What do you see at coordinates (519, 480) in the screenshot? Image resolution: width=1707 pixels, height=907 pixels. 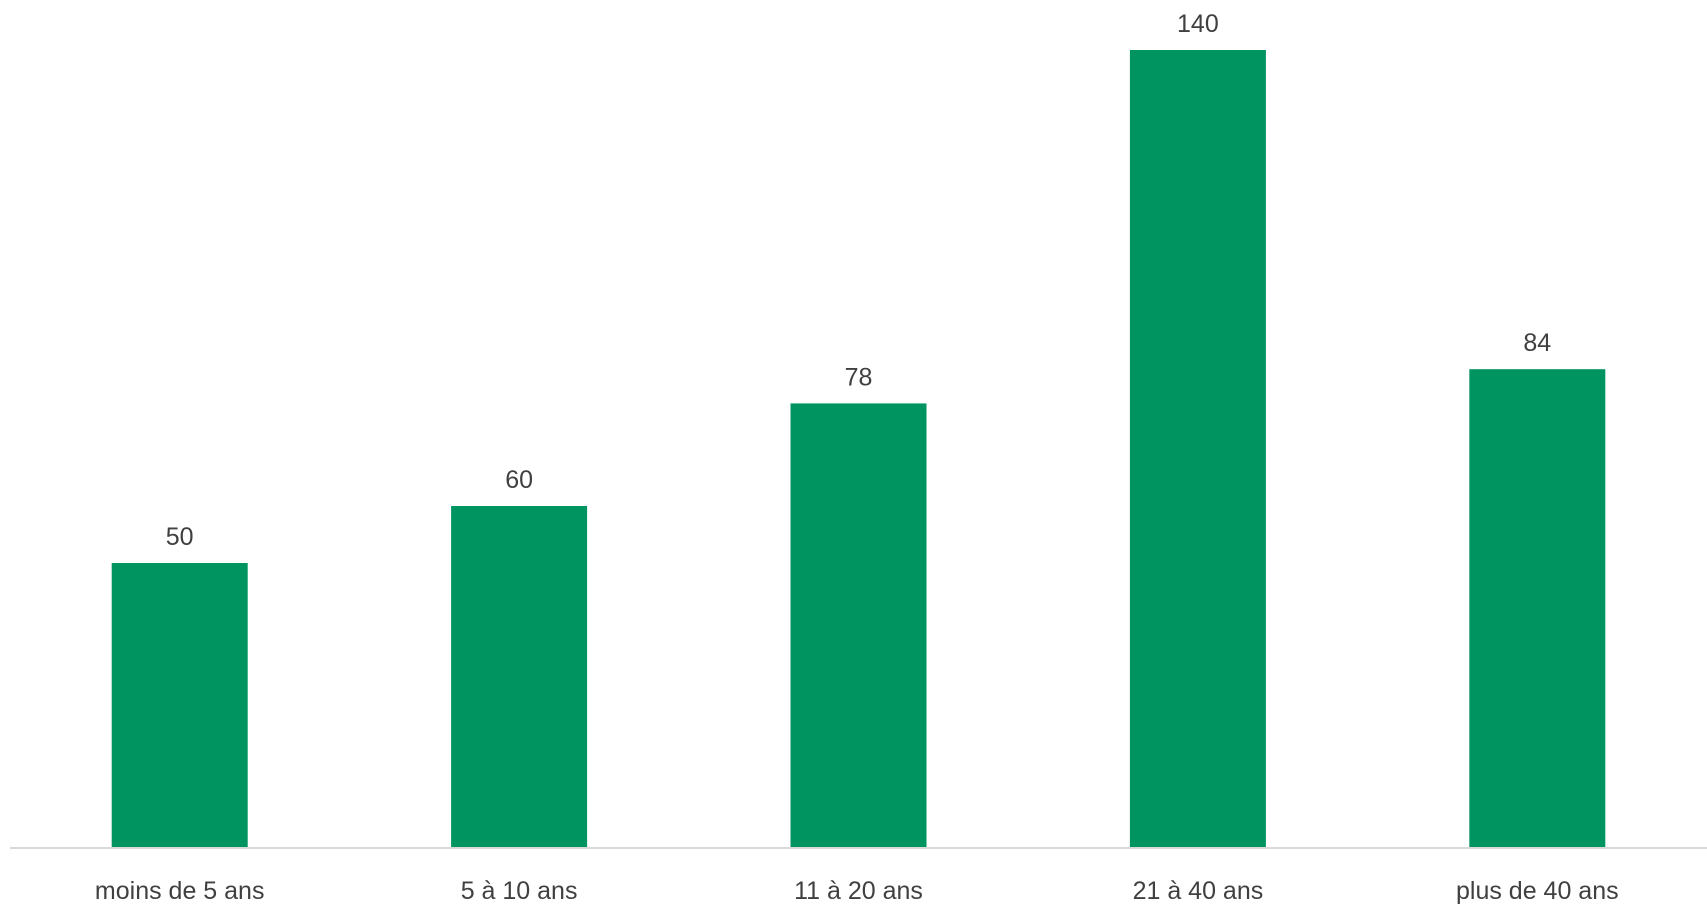 I see `data-label: 60` at bounding box center [519, 480].